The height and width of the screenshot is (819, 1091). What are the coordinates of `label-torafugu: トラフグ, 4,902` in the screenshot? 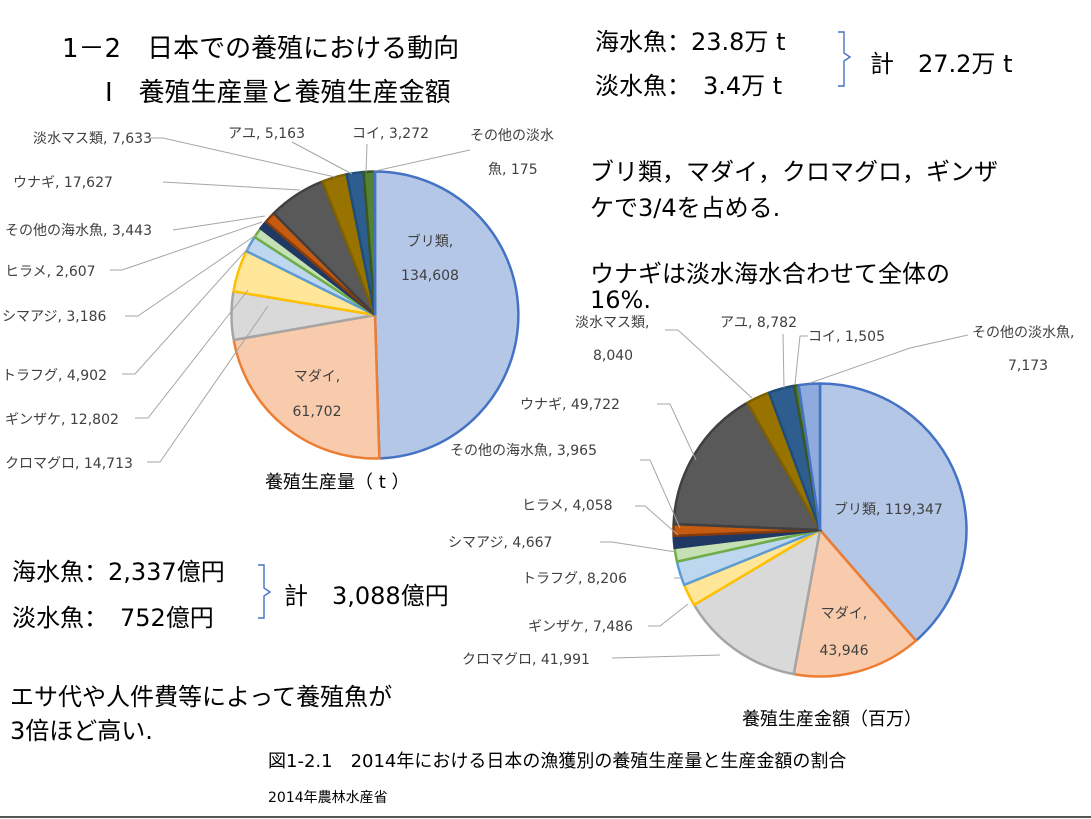 It's located at (54, 376).